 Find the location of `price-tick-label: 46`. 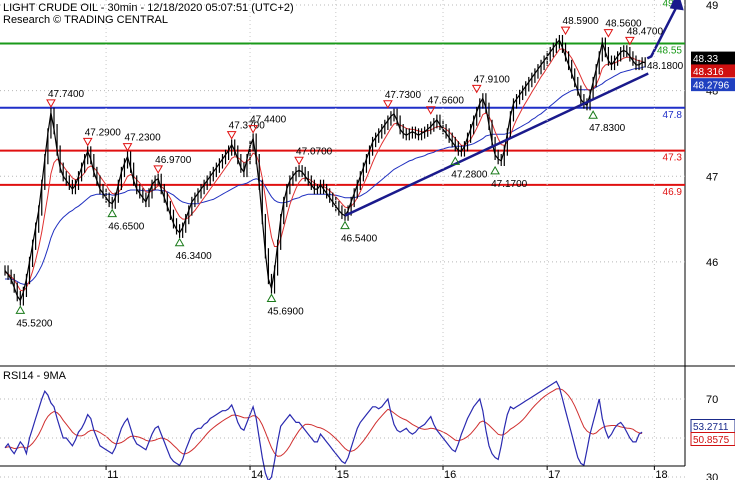

price-tick-label: 46 is located at coordinates (712, 263).